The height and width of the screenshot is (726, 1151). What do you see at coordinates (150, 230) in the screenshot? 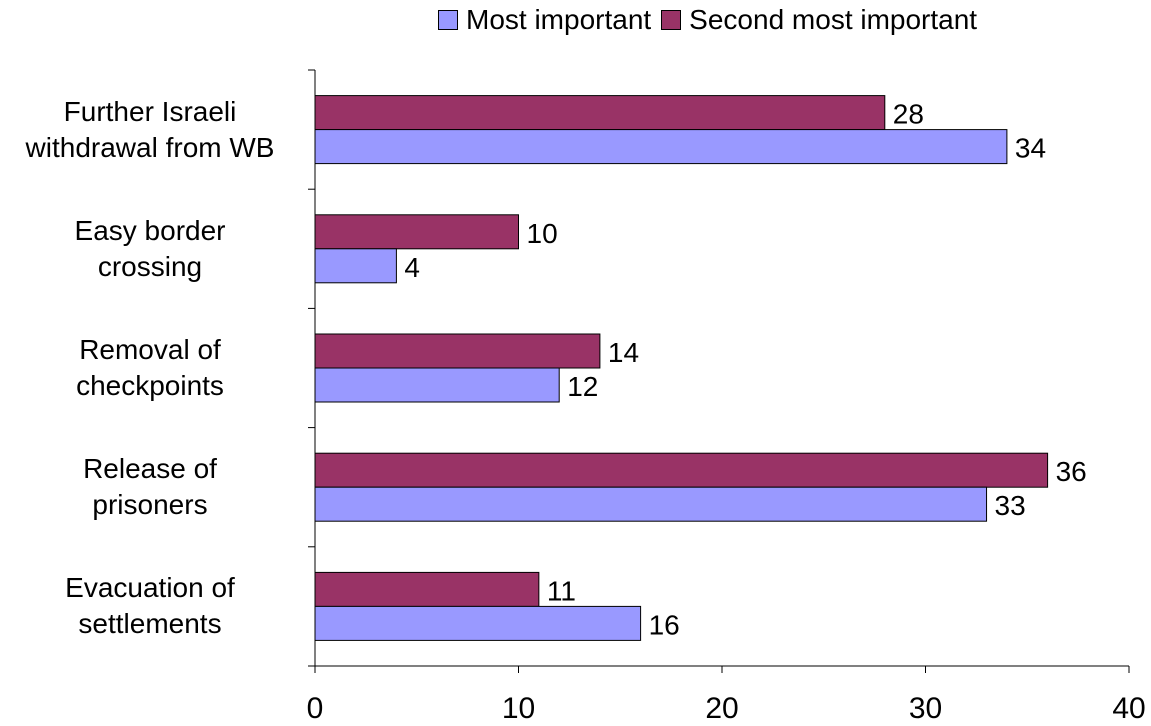
I see `category-label-line: Easy border` at bounding box center [150, 230].